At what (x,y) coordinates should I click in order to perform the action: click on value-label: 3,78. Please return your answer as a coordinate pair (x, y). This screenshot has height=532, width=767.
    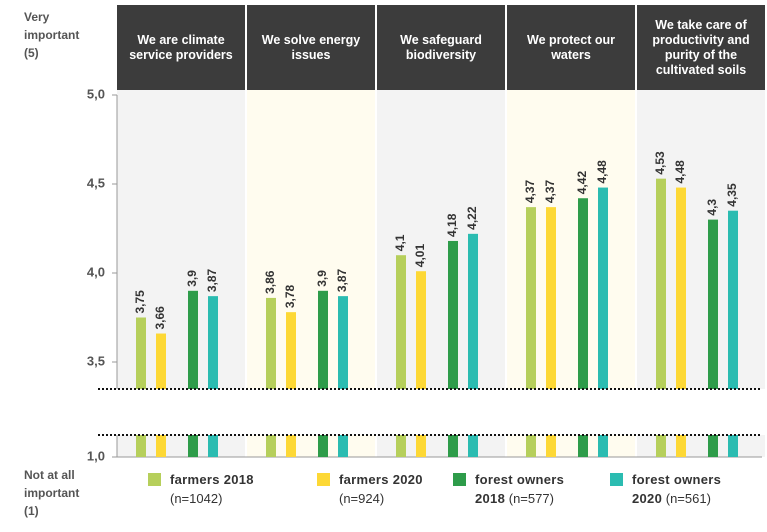
    Looking at the image, I should click on (290, 296).